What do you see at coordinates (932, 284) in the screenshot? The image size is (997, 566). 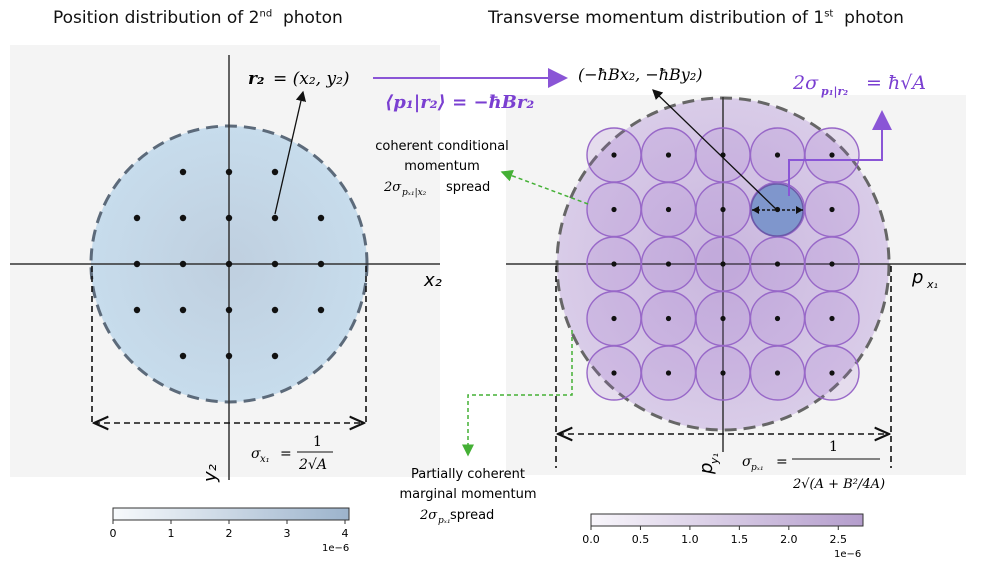 I see `right-x-axis-sub: x₁` at bounding box center [932, 284].